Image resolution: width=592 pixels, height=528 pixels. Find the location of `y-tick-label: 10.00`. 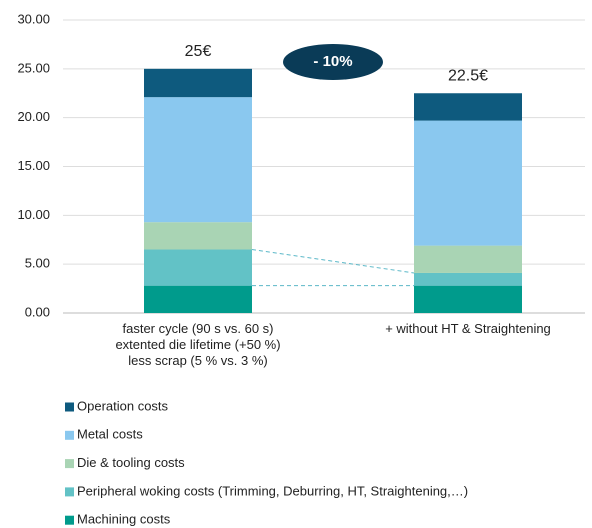

y-tick-label: 10.00 is located at coordinates (33, 214).